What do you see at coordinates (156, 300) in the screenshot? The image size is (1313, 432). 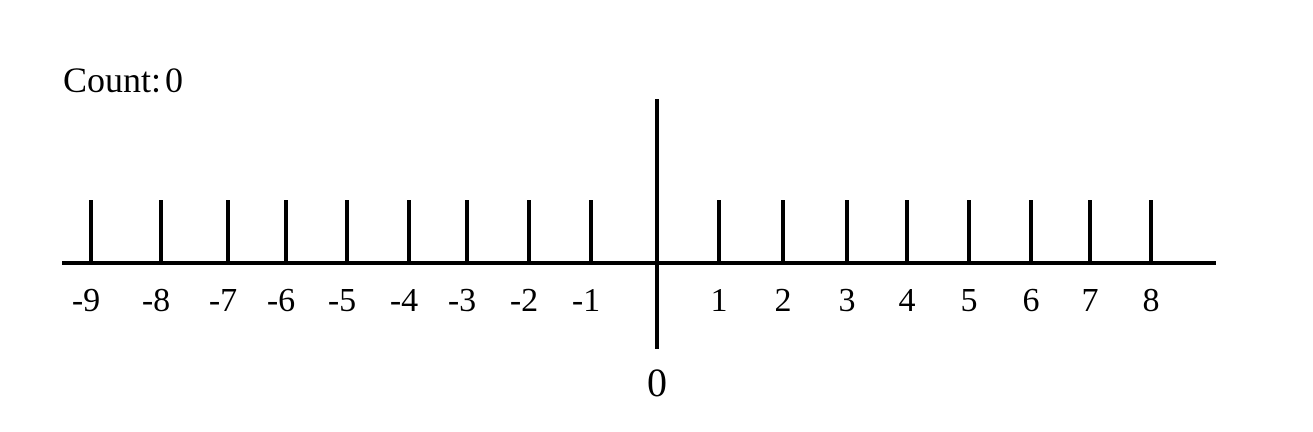 I see `tick-label: -8` at bounding box center [156, 300].